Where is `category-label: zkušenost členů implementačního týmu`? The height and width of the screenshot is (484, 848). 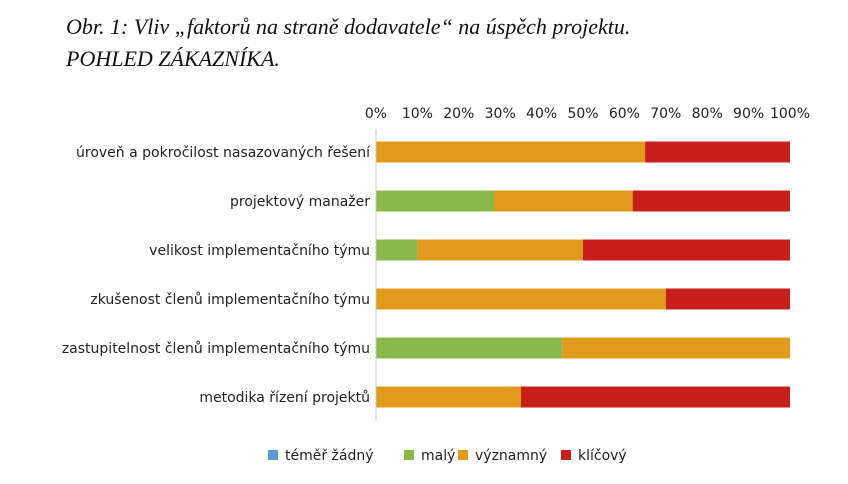
category-label: zkušenost členů implementačního týmu is located at coordinates (230, 300).